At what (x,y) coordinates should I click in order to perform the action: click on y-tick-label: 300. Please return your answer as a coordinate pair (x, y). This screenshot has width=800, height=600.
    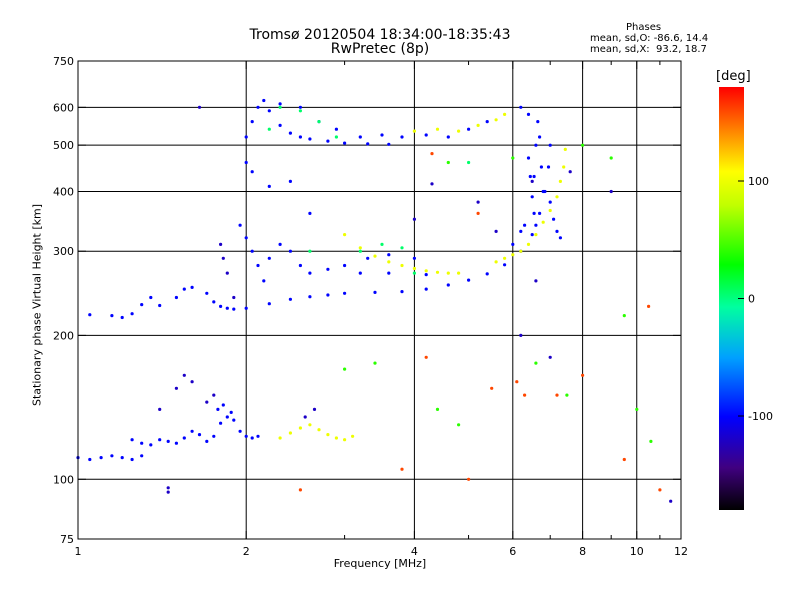
    Looking at the image, I should click on (63, 251).